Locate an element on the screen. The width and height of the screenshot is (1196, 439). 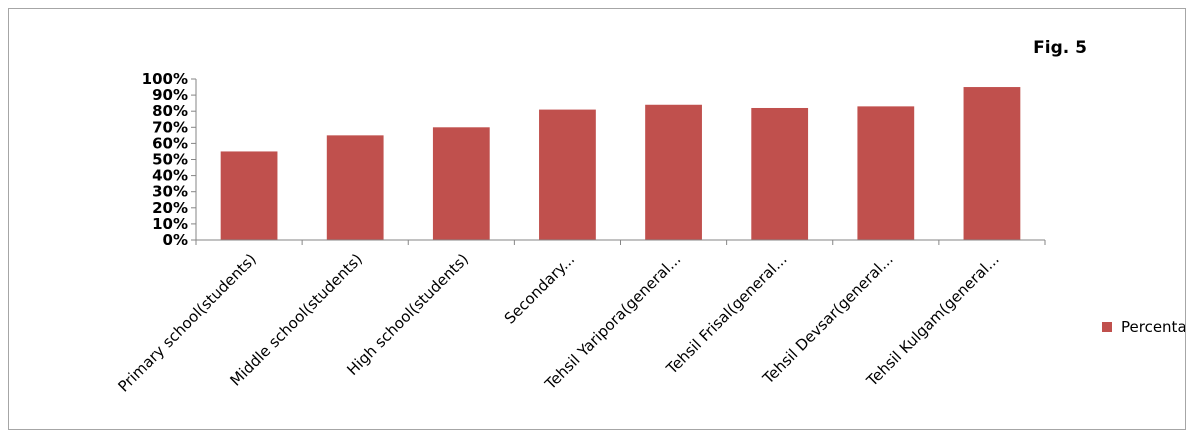
y-tick-label: 30% is located at coordinates (170, 192).